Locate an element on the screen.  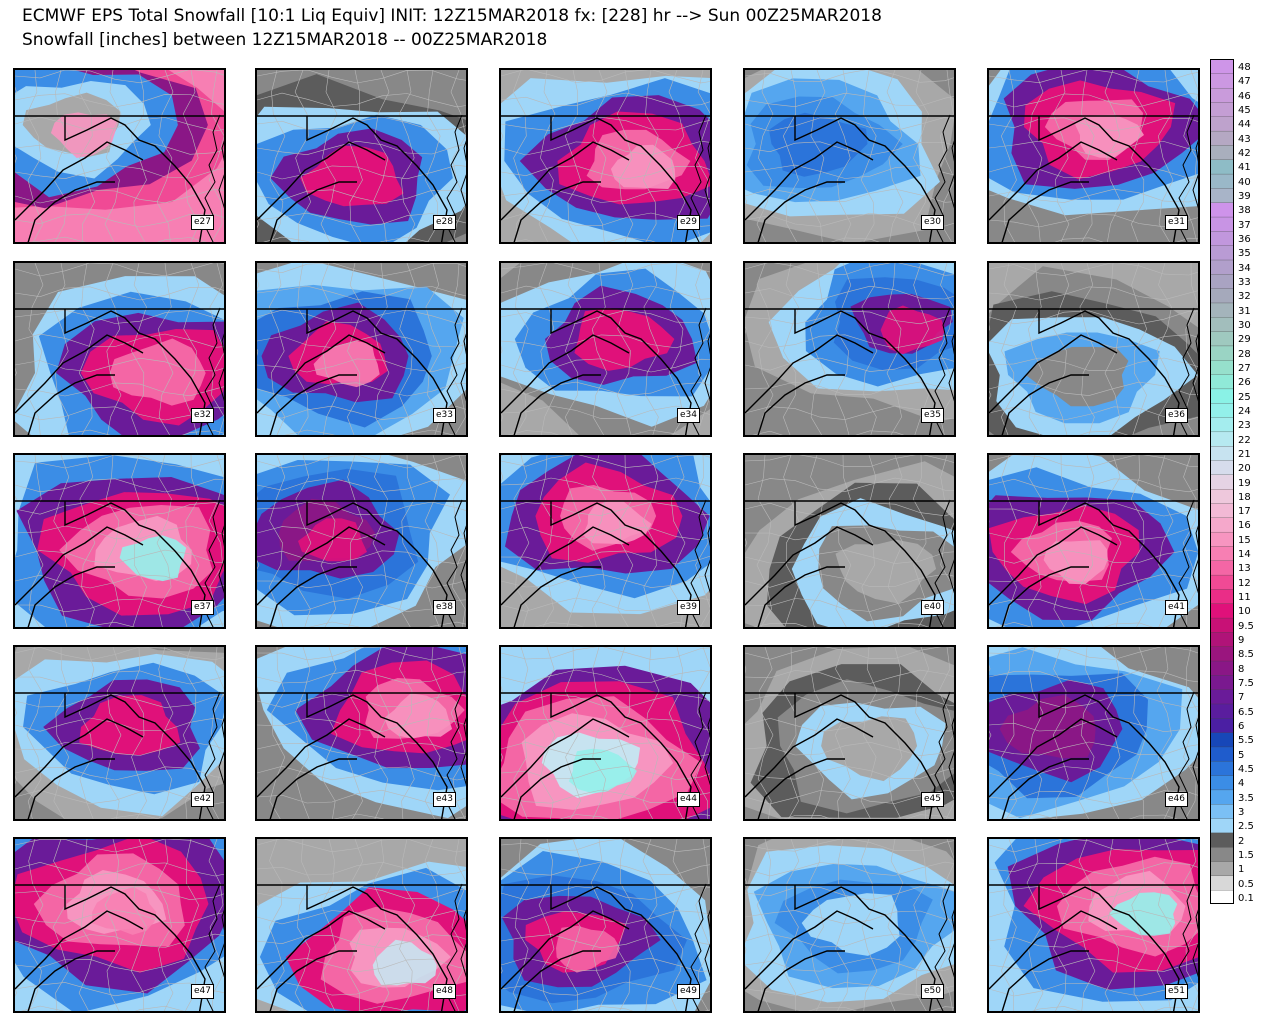
member-panel-e31: e31 is located at coordinates (1093, 156).